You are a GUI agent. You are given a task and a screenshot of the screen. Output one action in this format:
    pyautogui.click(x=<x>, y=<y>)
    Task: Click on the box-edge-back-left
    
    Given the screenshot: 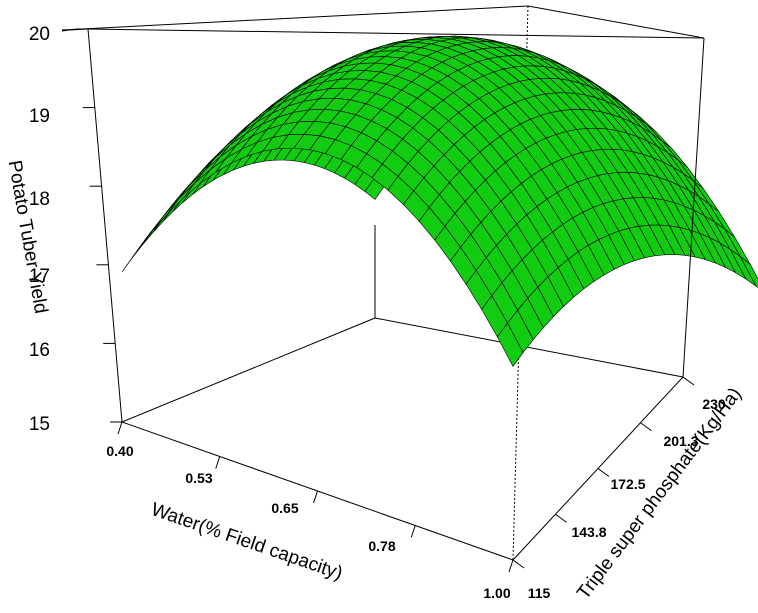 What is the action you would take?
    pyautogui.click(x=248, y=370)
    